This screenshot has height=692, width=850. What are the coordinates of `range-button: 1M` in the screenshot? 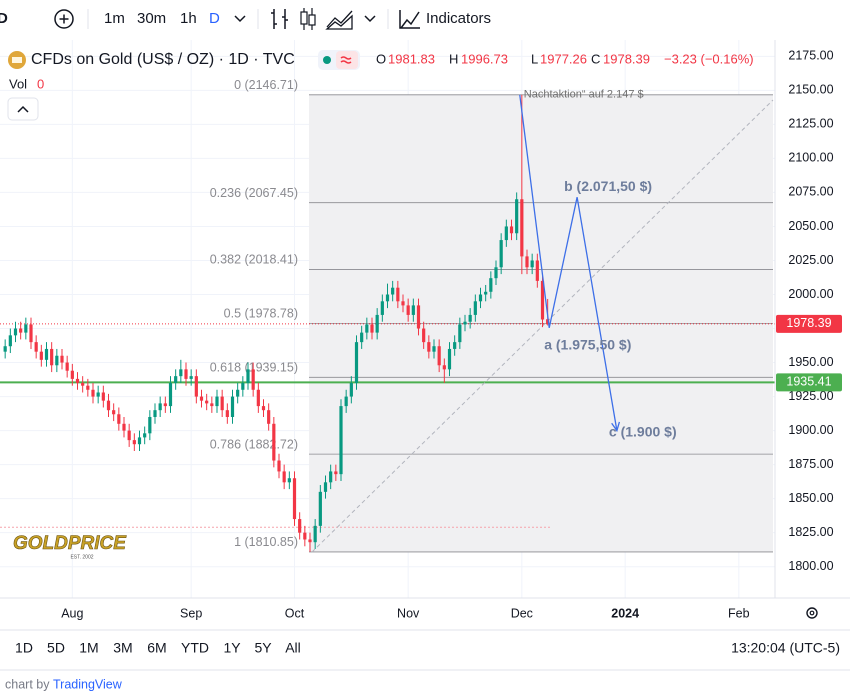 It's located at (88, 648).